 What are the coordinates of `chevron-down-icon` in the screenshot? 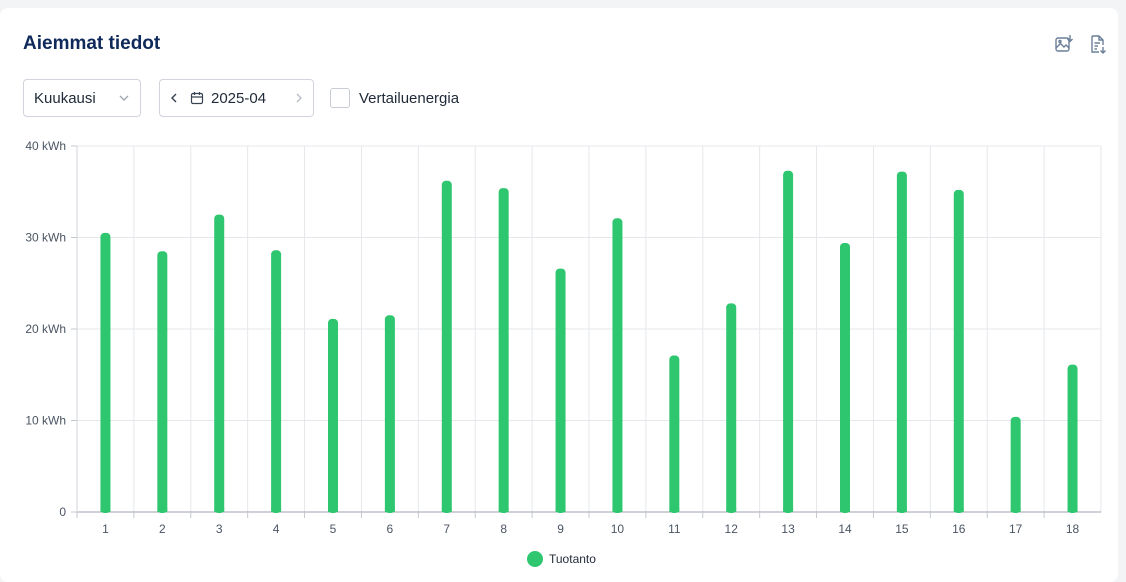 It's located at (124, 98).